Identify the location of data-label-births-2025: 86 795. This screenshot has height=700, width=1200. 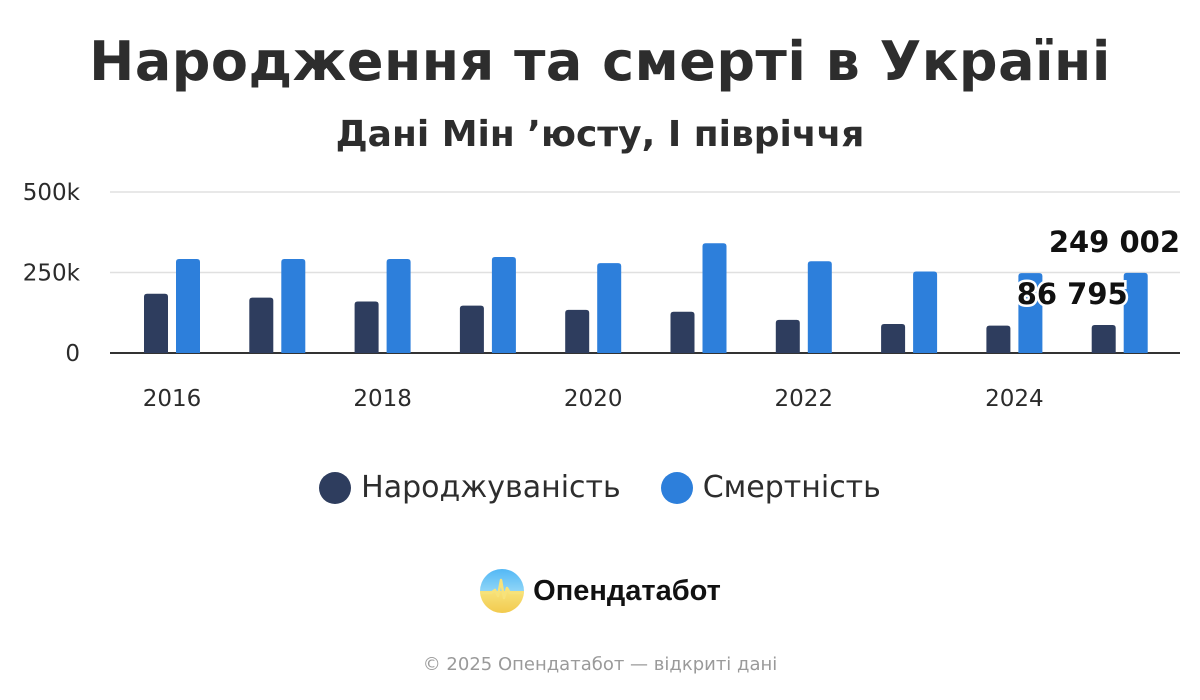
(1072, 294).